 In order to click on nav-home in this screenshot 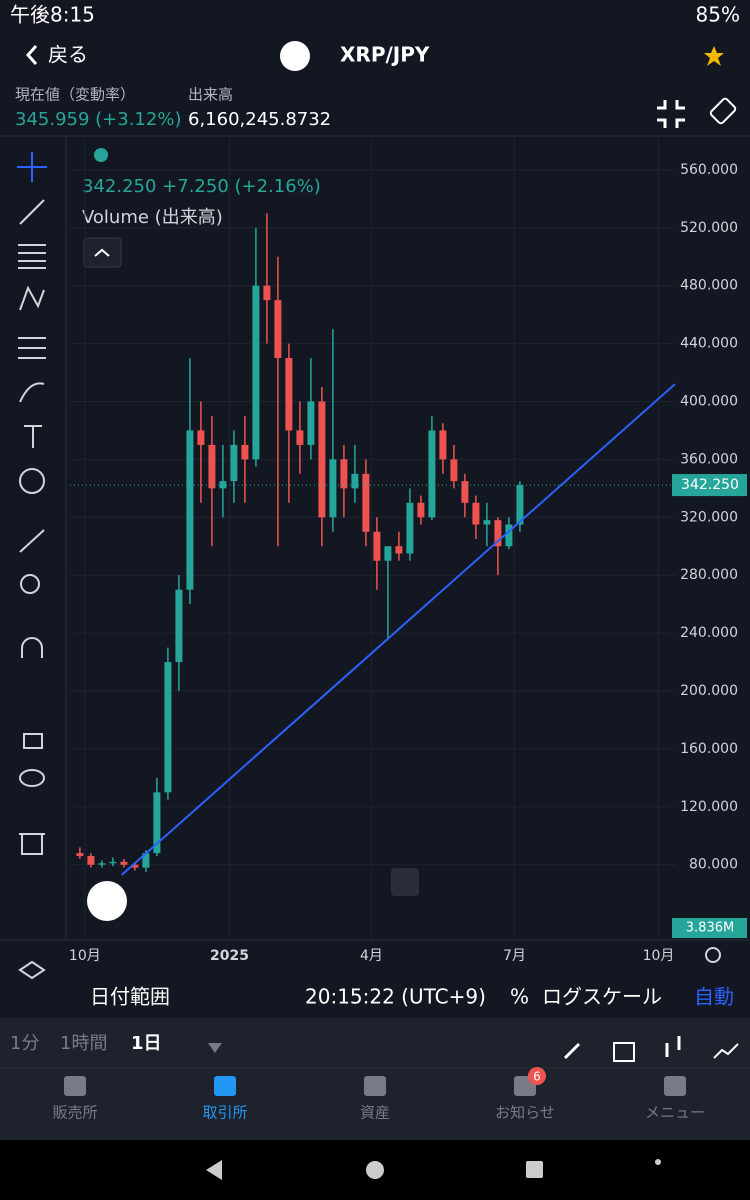, I will do `click(375, 1170)`.